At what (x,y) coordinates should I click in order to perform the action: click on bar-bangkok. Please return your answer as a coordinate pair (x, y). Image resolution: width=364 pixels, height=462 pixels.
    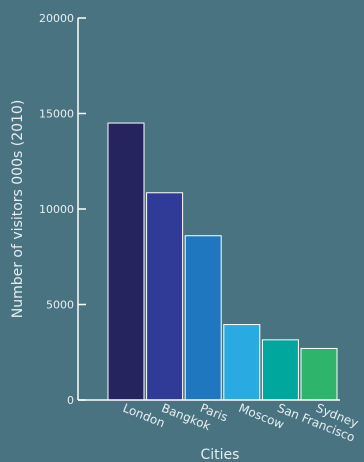
    Looking at the image, I should click on (165, 296).